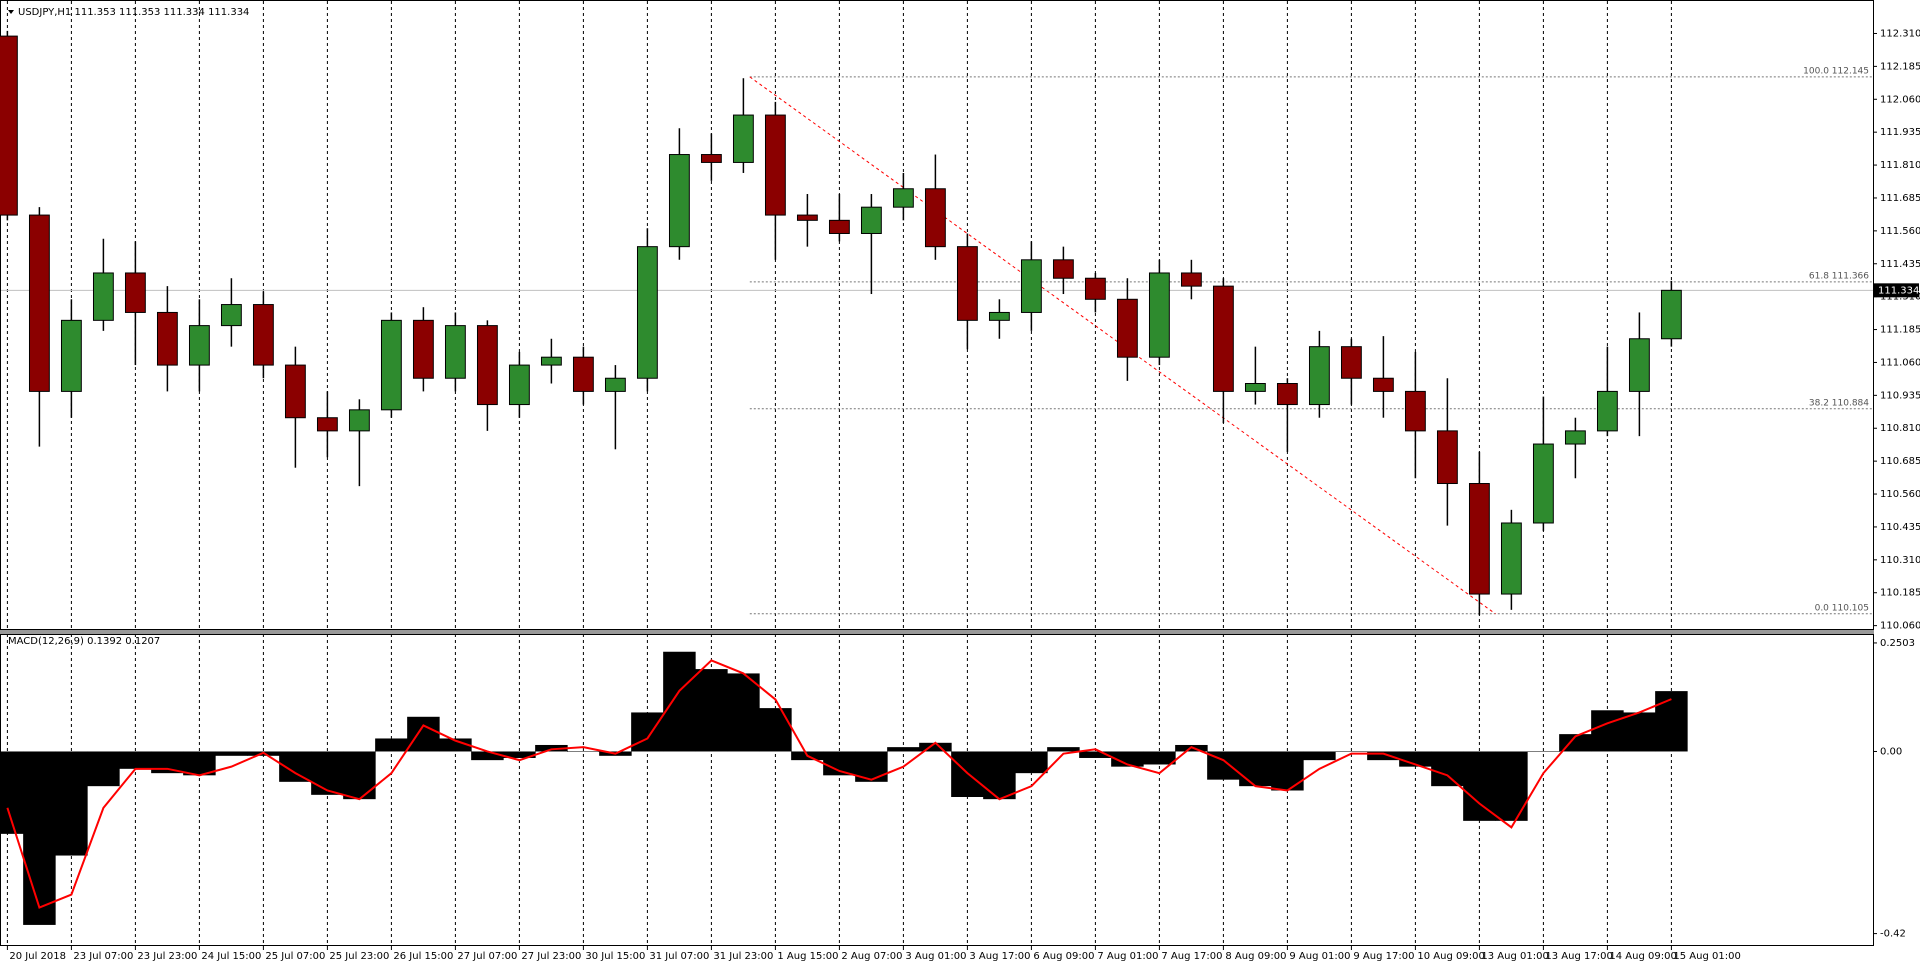 The width and height of the screenshot is (1920, 967). Describe the element at coordinates (1893, 934) in the screenshot. I see `y-tick-label: -0.42` at that location.